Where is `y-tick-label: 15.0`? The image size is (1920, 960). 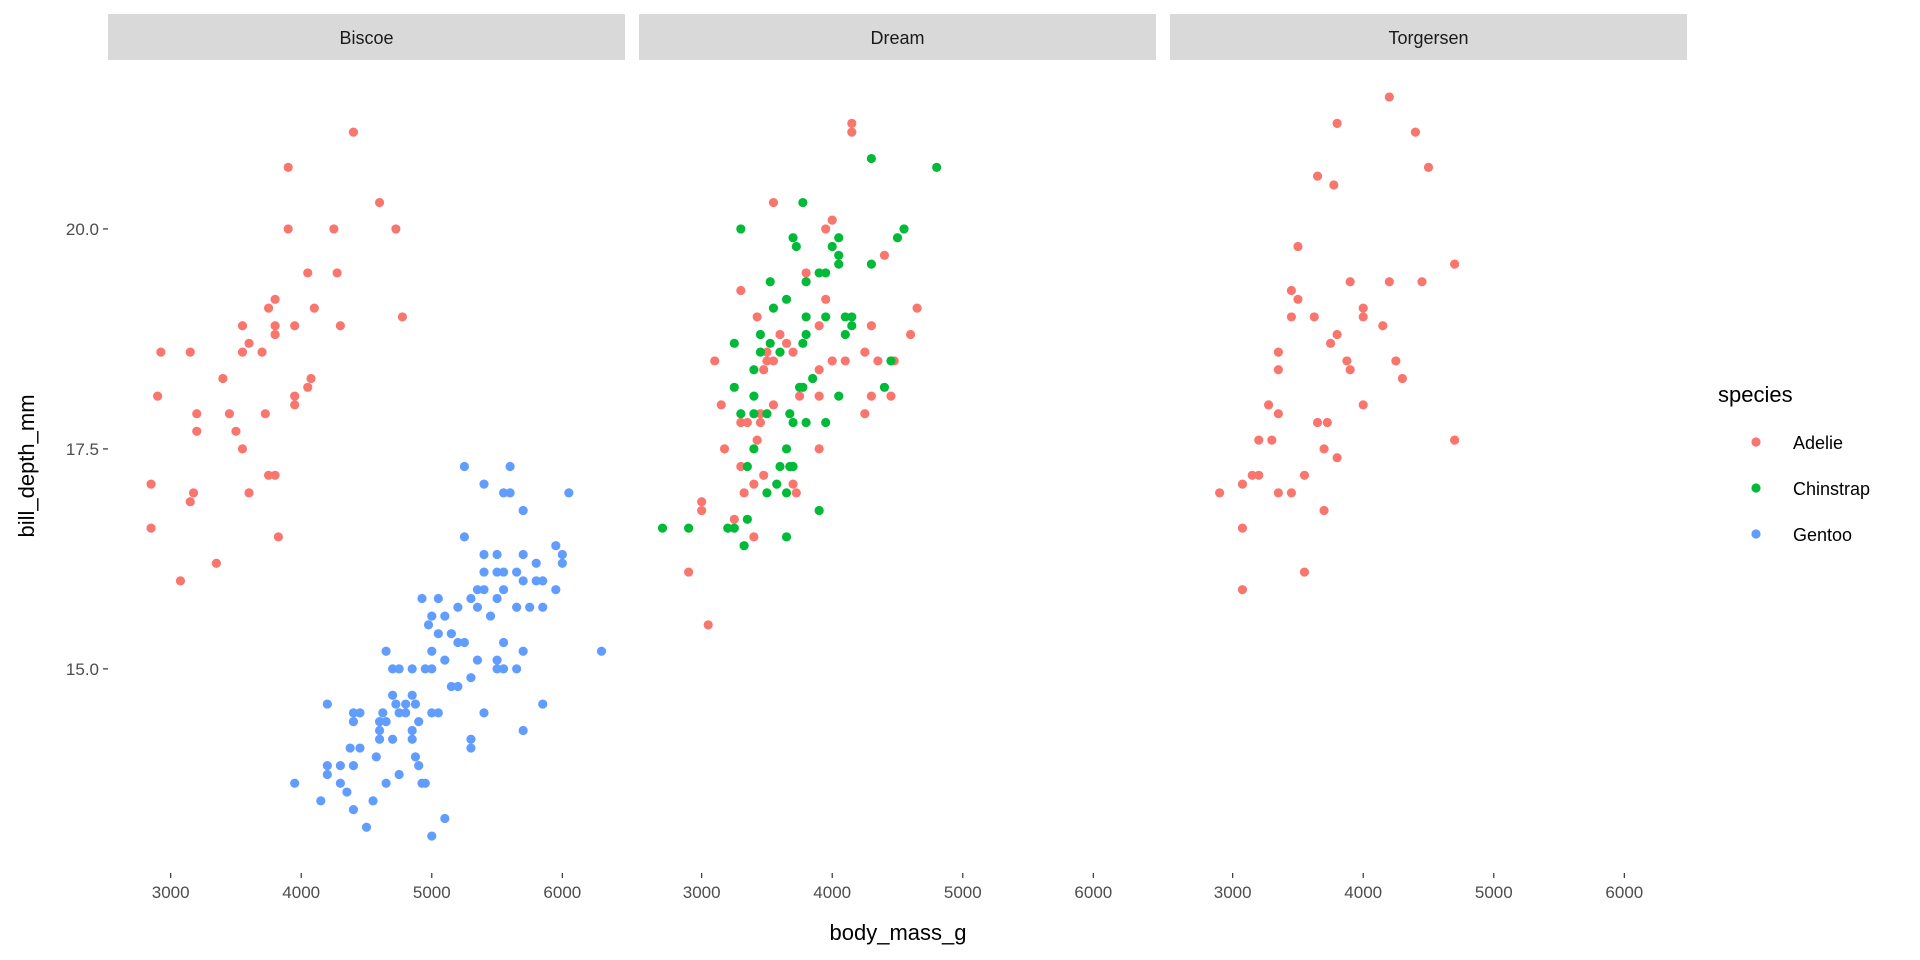
y-tick-label: 15.0 is located at coordinates (82, 669).